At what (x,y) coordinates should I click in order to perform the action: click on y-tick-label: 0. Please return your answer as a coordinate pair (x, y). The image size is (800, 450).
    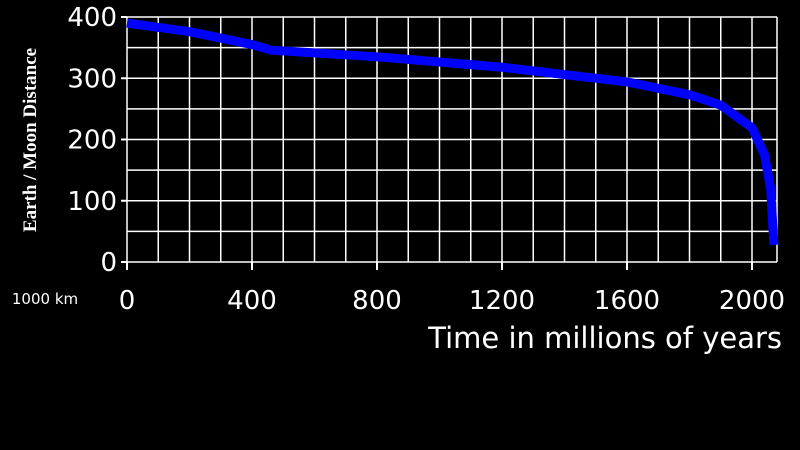
    Looking at the image, I should click on (108, 263).